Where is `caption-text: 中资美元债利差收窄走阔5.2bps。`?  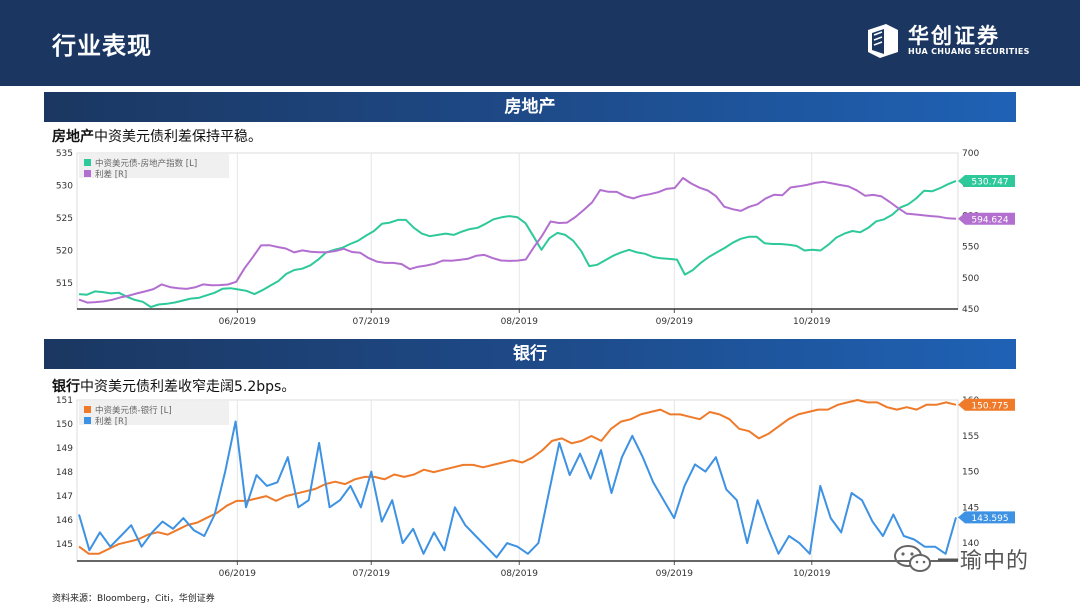
caption-text: 中资美元债利差收窄走阔5.2bps。 is located at coordinates (188, 387).